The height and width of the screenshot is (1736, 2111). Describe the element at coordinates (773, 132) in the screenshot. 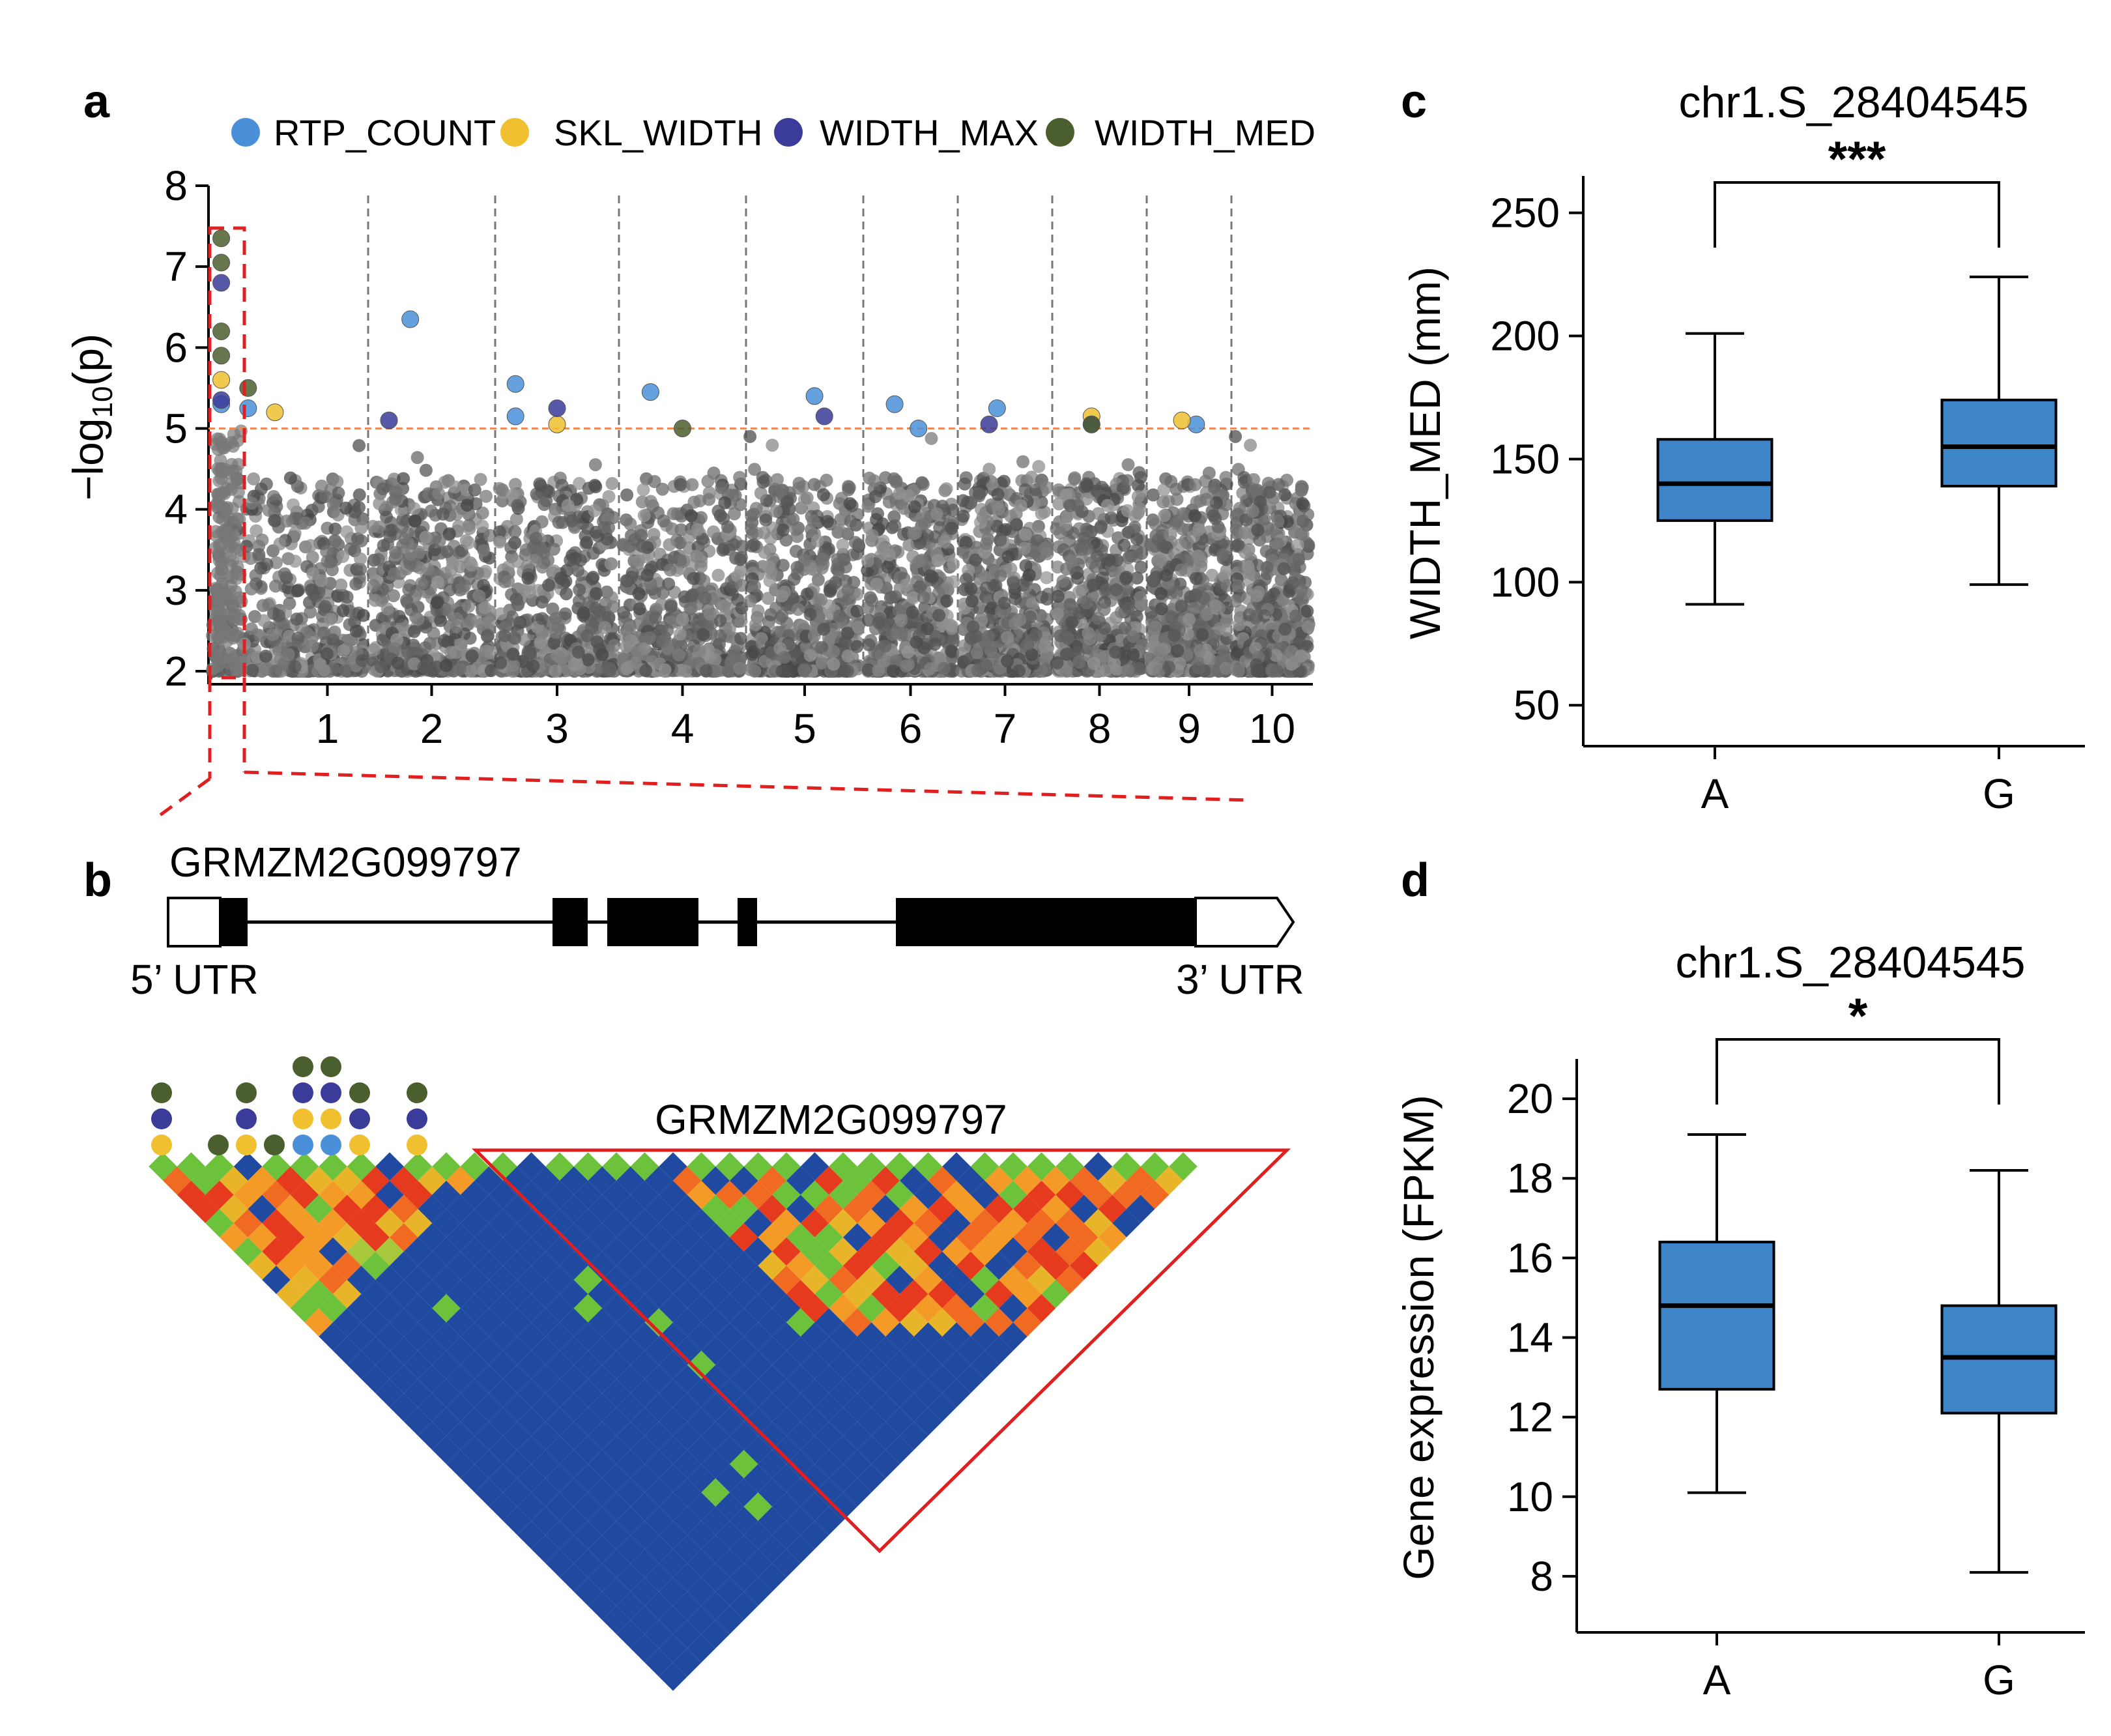

I see `manhattan-legend: RTP_COUNT SKL_WIDTH WIDTH_MAX WIDTH_MED` at that location.